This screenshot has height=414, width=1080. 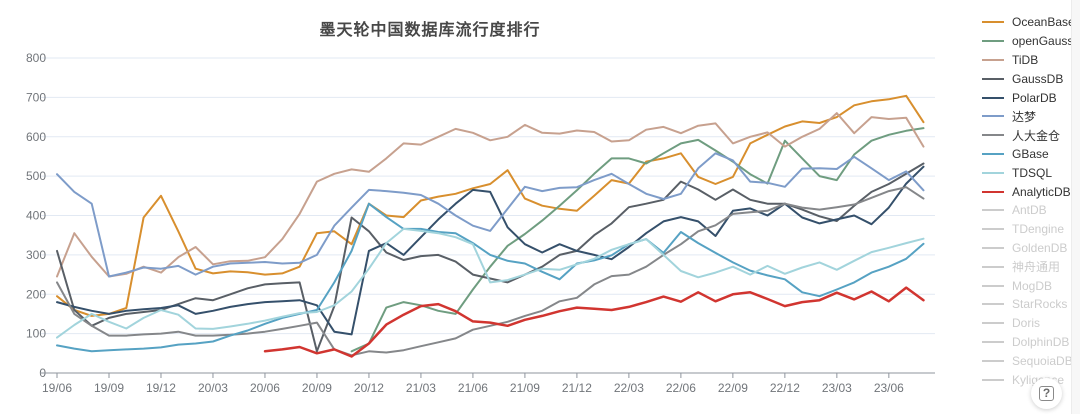 I want to click on legend-label: AntDB, so click(x=1029, y=210).